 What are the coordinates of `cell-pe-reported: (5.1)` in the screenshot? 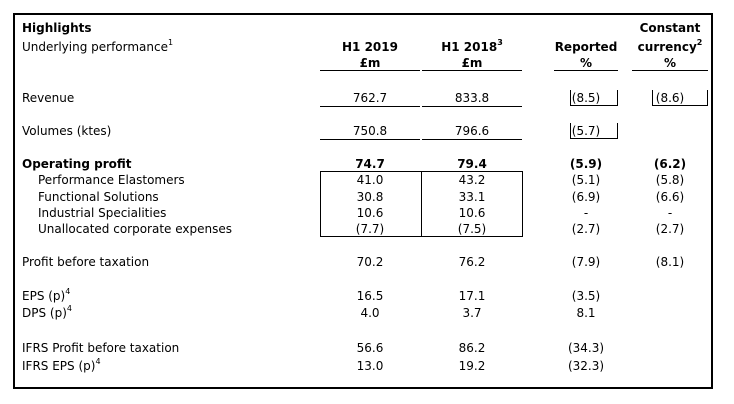 It's located at (586, 180).